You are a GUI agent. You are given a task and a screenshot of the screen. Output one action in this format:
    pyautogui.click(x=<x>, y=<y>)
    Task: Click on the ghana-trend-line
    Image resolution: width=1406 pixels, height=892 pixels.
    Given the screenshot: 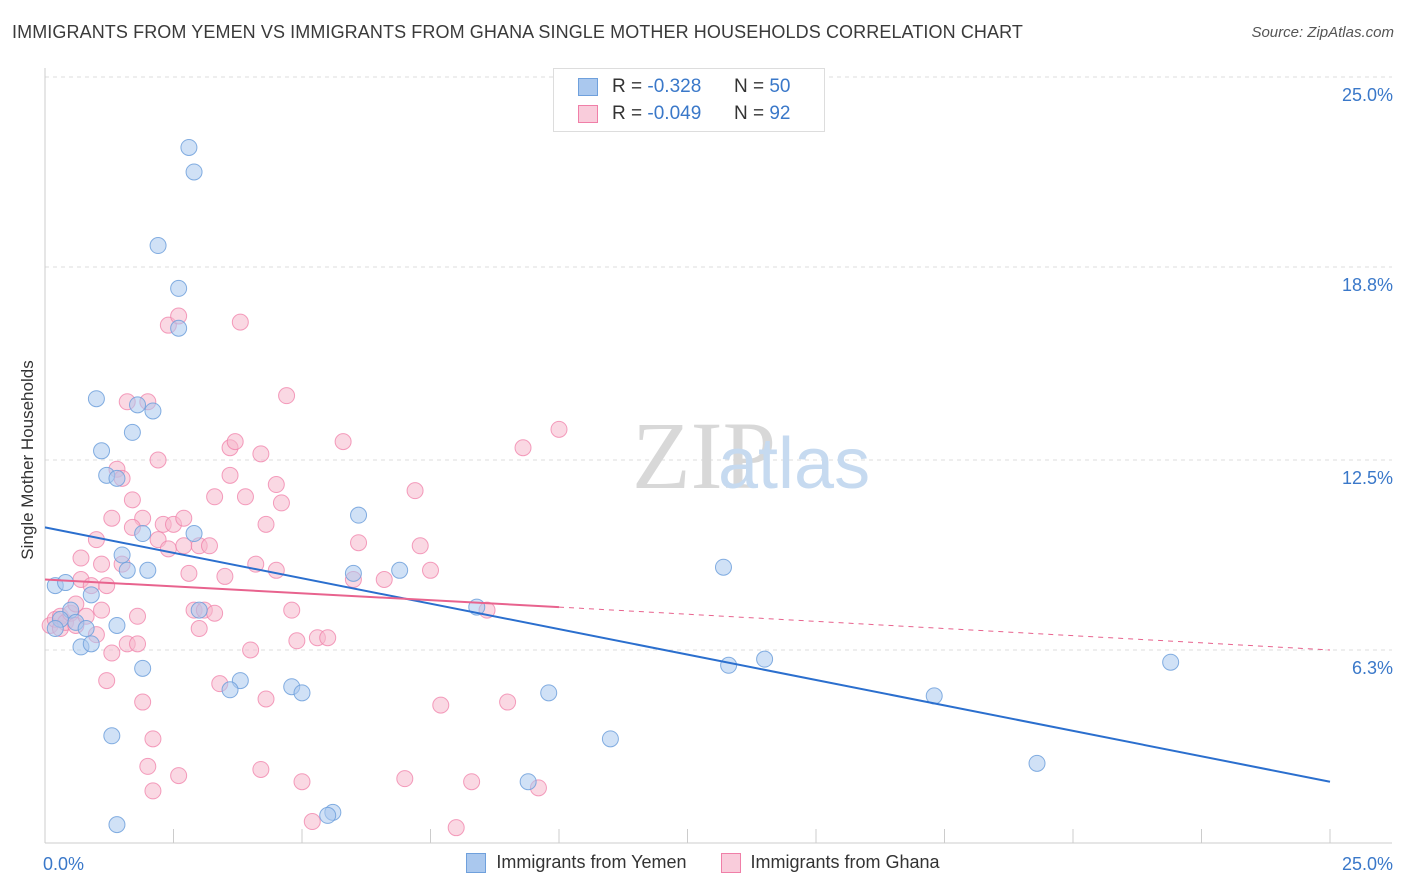 What is the action you would take?
    pyautogui.click(x=302, y=593)
    